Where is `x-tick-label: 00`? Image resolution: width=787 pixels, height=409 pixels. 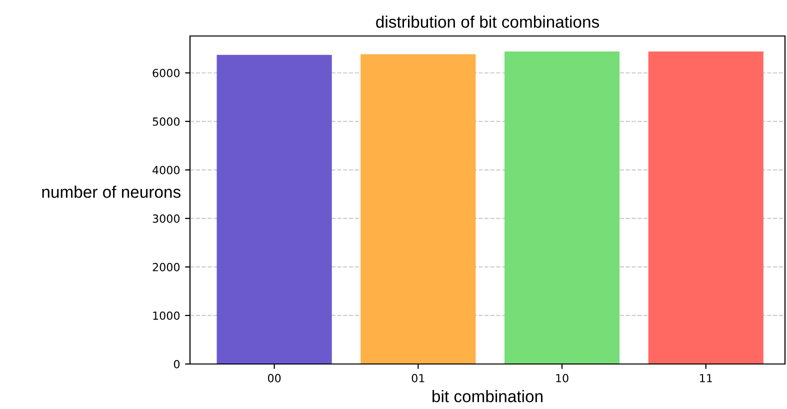
x-tick-label: 00 is located at coordinates (274, 378).